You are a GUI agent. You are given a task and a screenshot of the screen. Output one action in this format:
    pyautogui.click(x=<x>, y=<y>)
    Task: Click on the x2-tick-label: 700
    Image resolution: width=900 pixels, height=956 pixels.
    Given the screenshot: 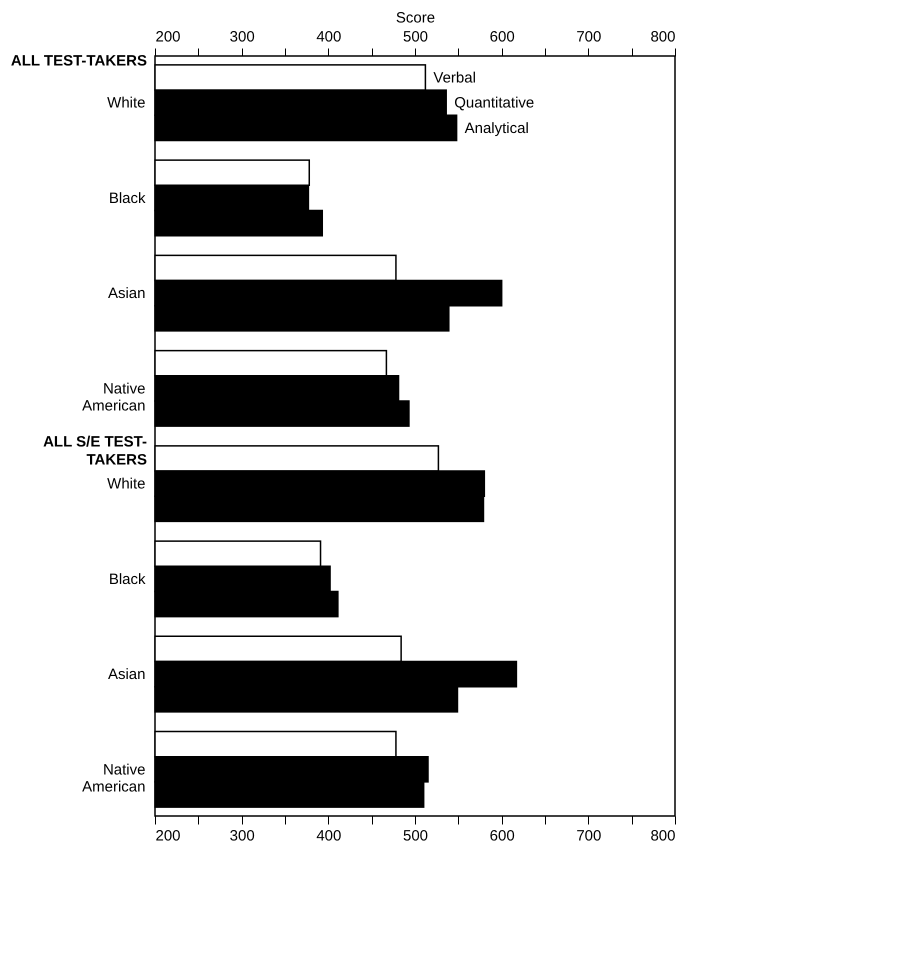 What is the action you would take?
    pyautogui.click(x=589, y=37)
    